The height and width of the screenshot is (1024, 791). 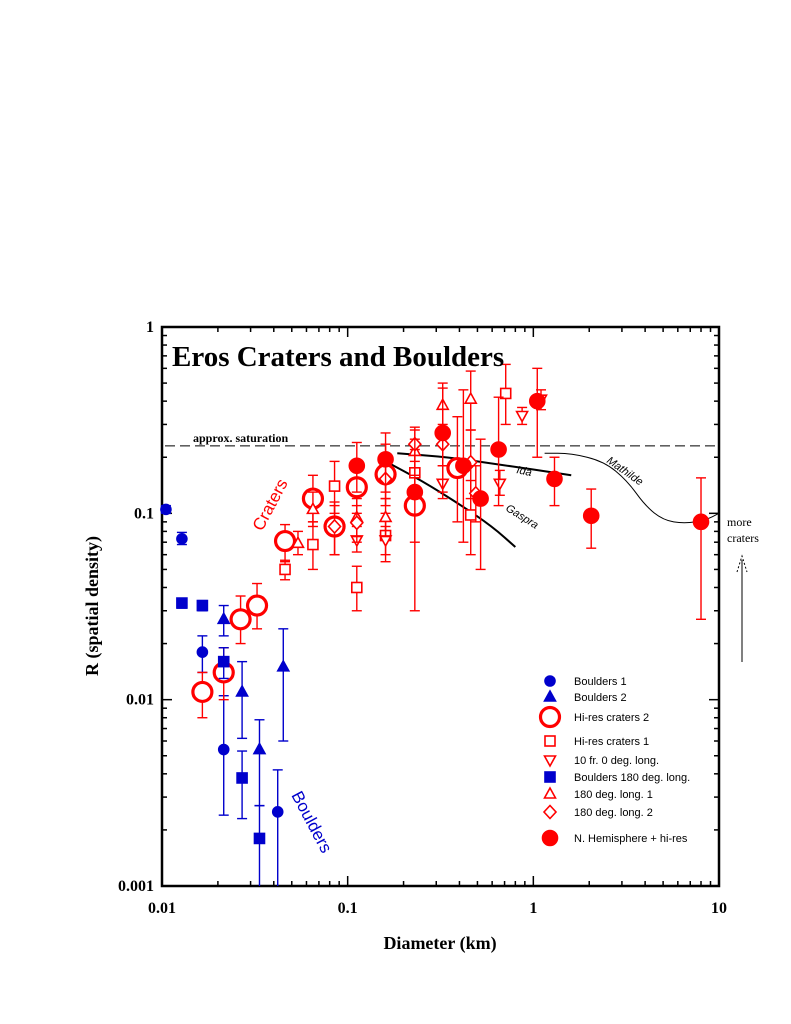 I want to click on y-tick-label: 0.1, so click(x=144, y=513).